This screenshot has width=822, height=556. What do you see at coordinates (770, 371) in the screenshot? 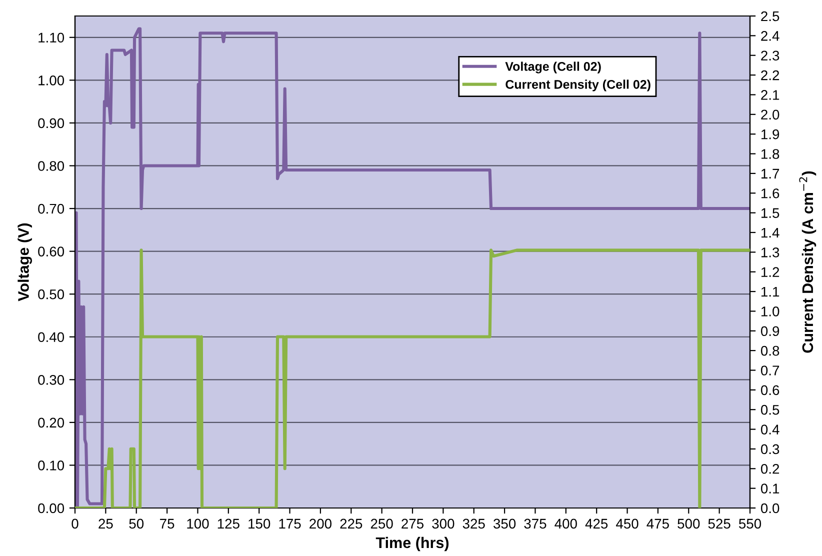
I see `y2-tick-label: 0.7` at bounding box center [770, 371].